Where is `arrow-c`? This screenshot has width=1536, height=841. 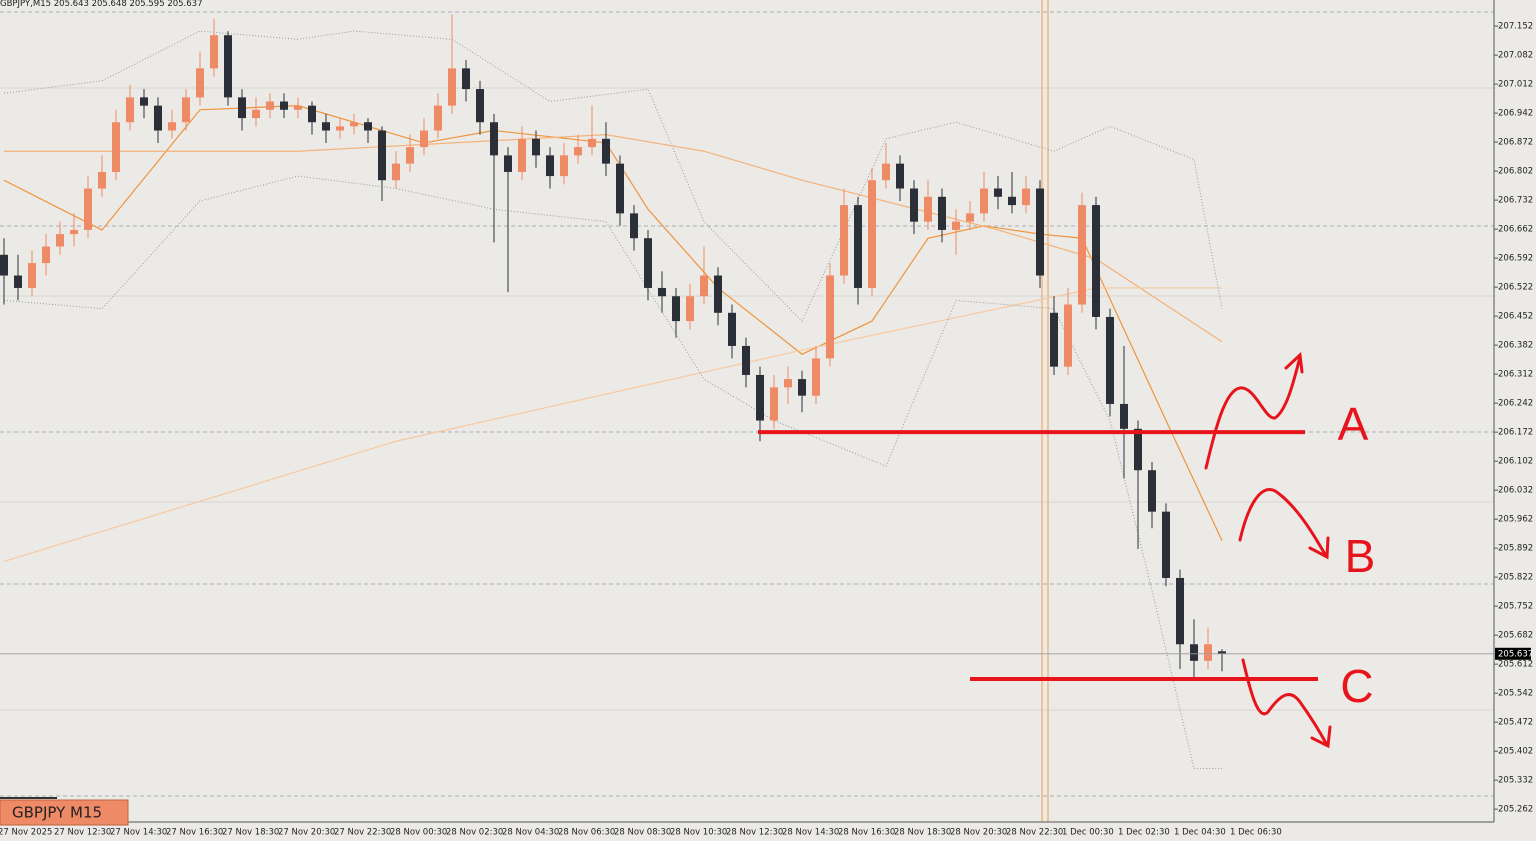 arrow-c is located at coordinates (1286, 703).